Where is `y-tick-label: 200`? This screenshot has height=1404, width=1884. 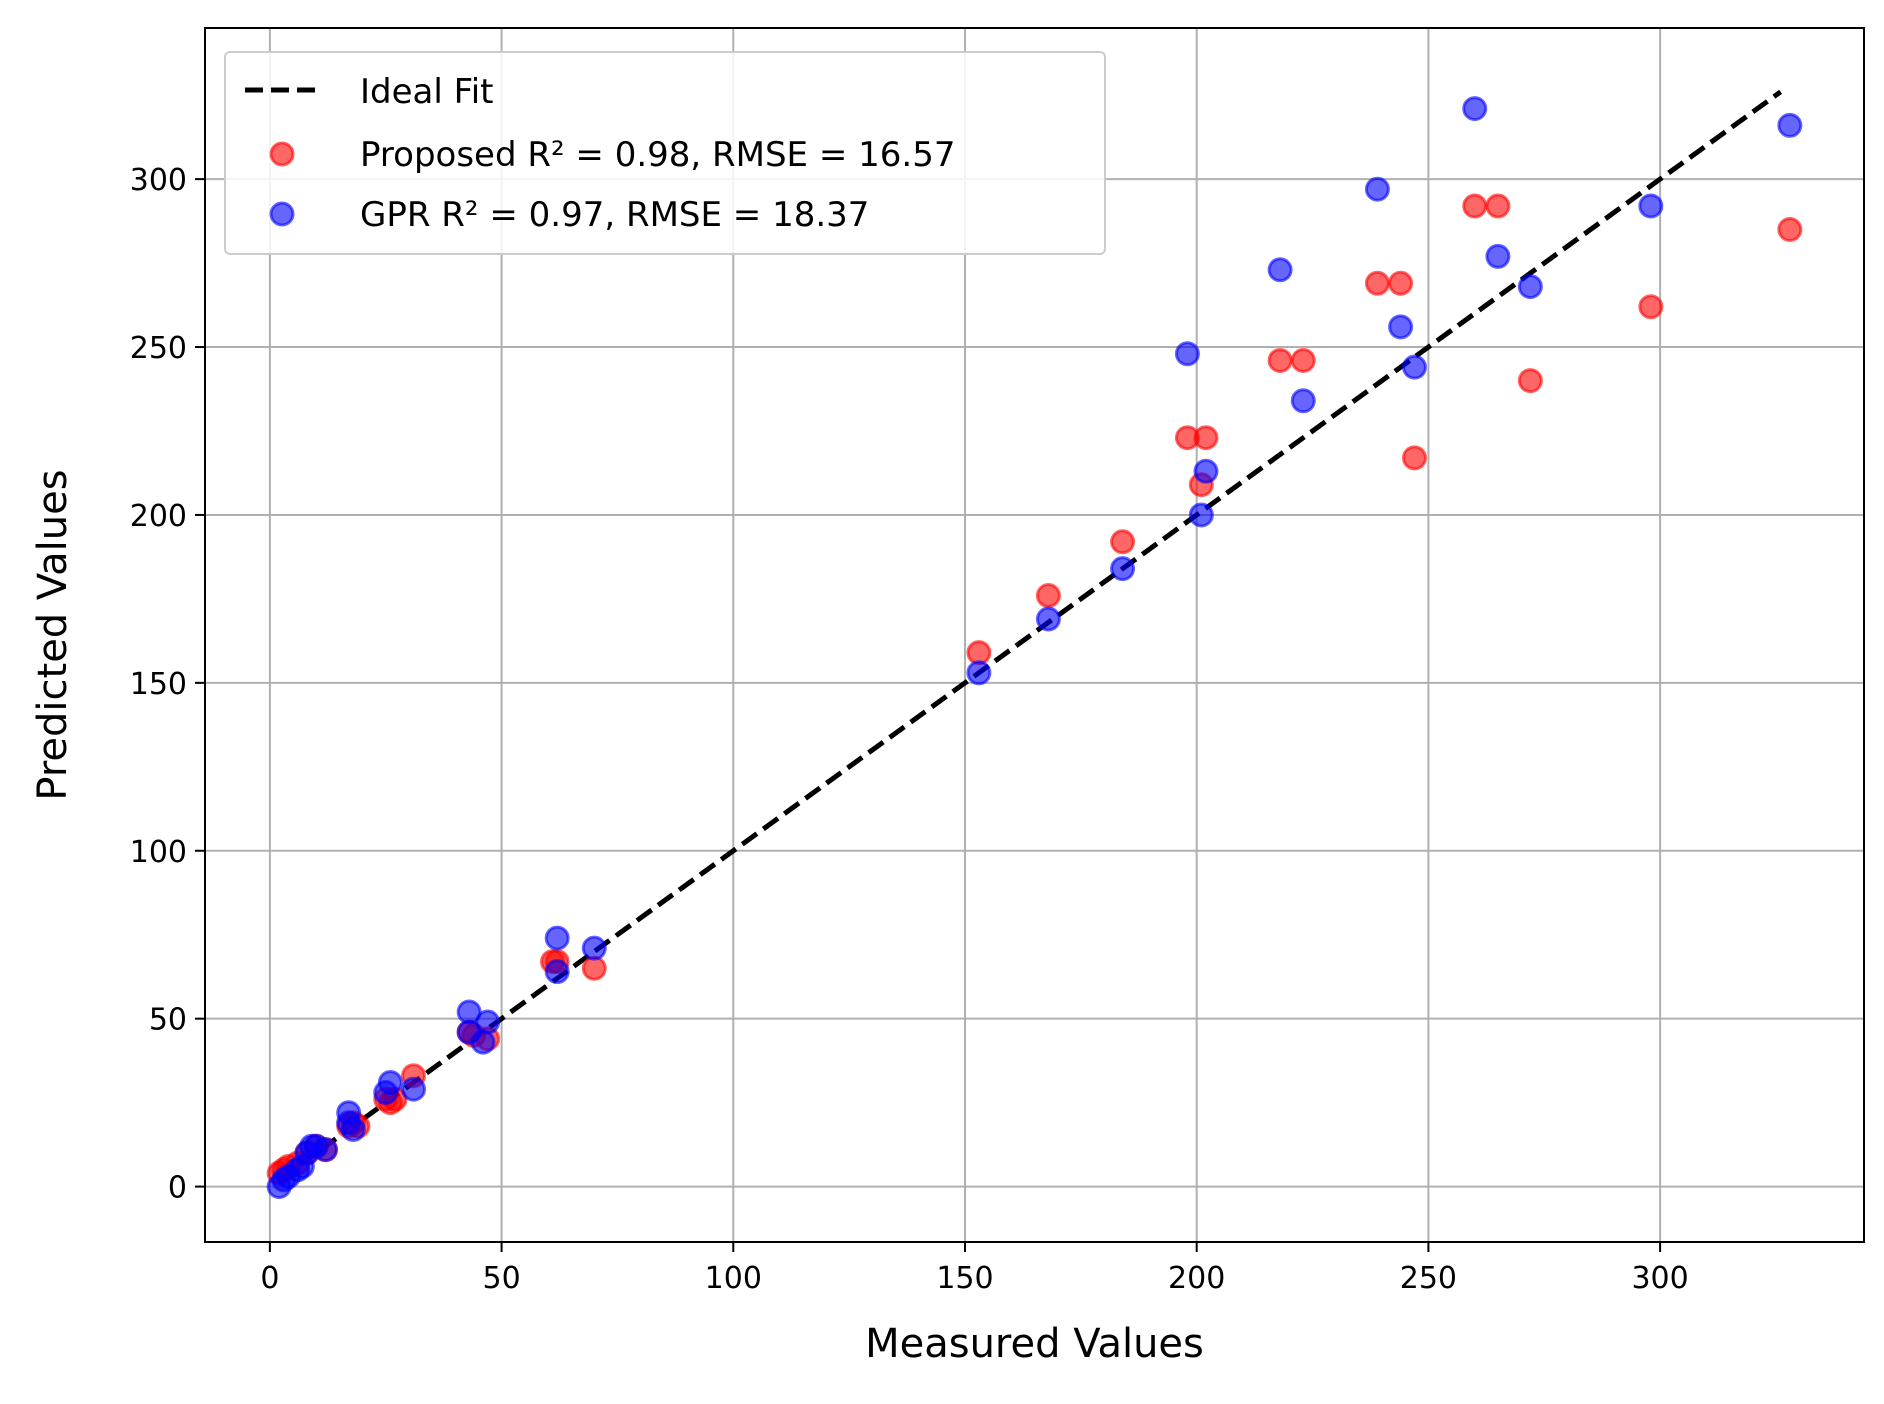 y-tick-label: 200 is located at coordinates (158, 516).